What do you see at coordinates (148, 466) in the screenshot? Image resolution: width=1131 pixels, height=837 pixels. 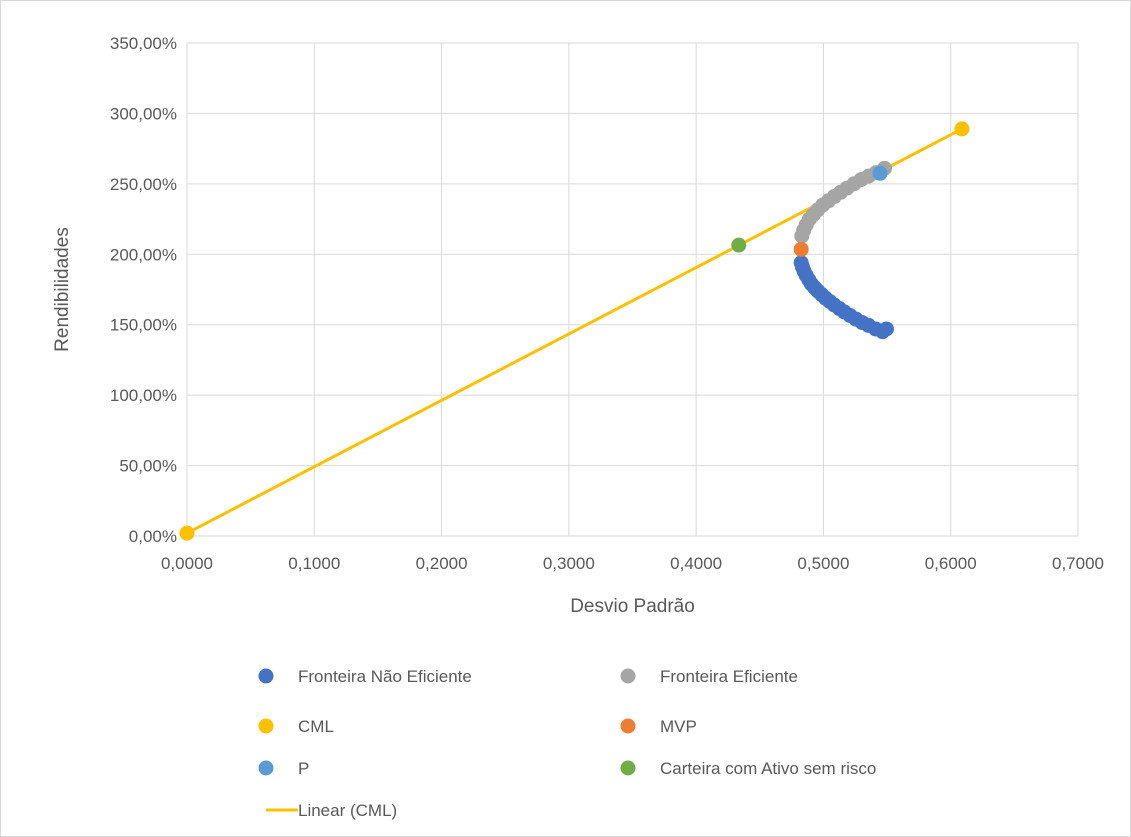 I see `y-tick-label: 50,00%` at bounding box center [148, 466].